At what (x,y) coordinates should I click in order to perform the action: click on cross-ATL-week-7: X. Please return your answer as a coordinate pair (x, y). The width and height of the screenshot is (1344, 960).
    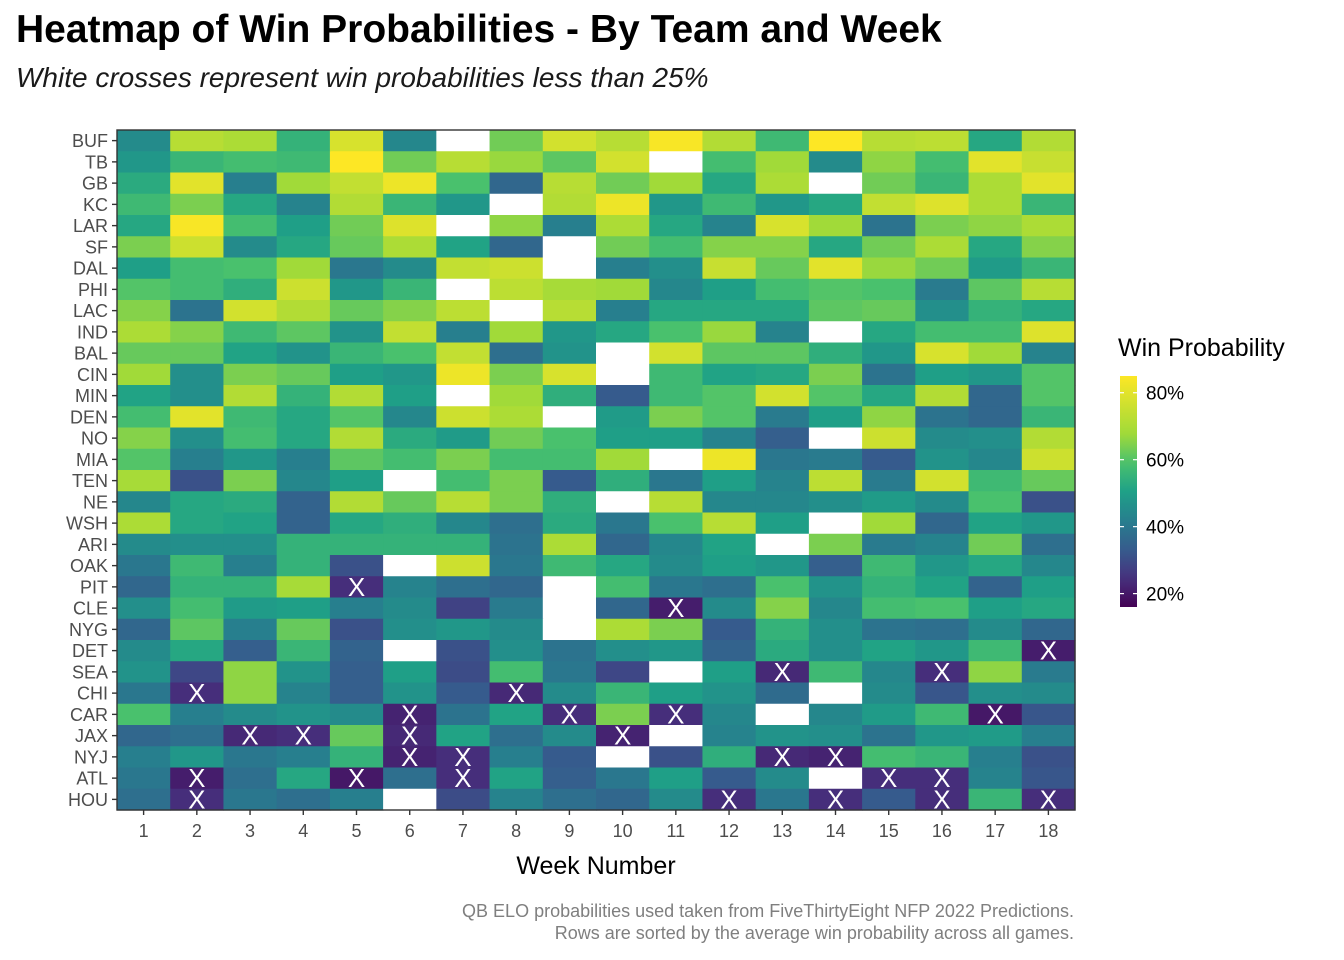
    Looking at the image, I should click on (462, 778).